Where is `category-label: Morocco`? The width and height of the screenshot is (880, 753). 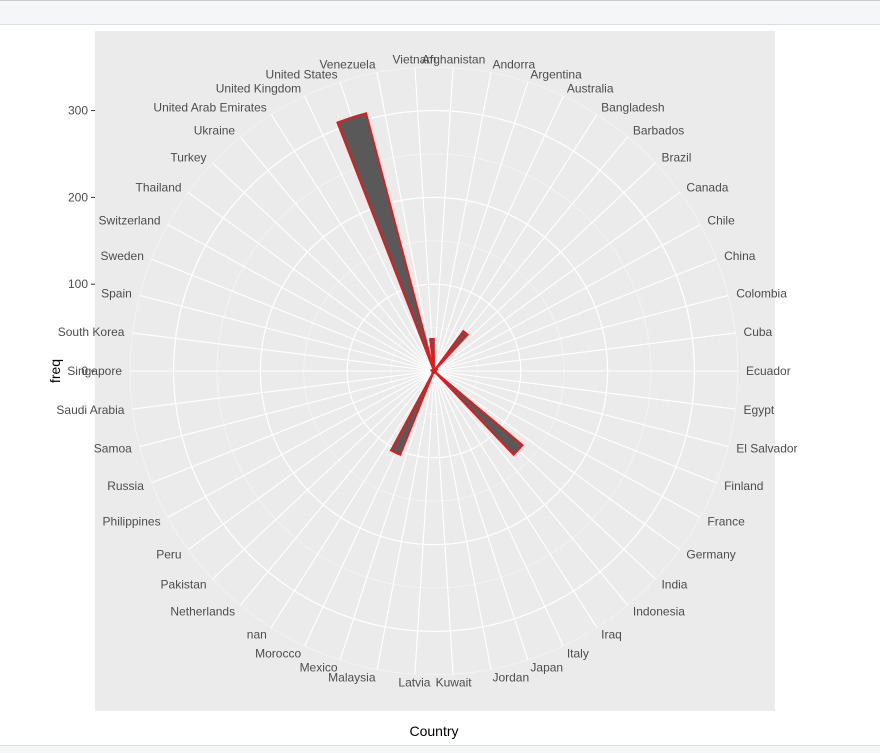
category-label: Morocco is located at coordinates (278, 653).